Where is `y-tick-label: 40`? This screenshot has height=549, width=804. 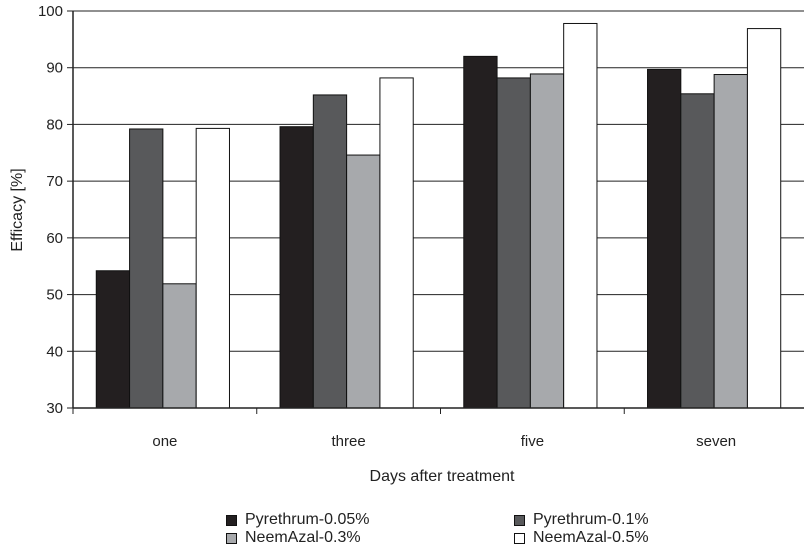 y-tick-label: 40 is located at coordinates (54, 351).